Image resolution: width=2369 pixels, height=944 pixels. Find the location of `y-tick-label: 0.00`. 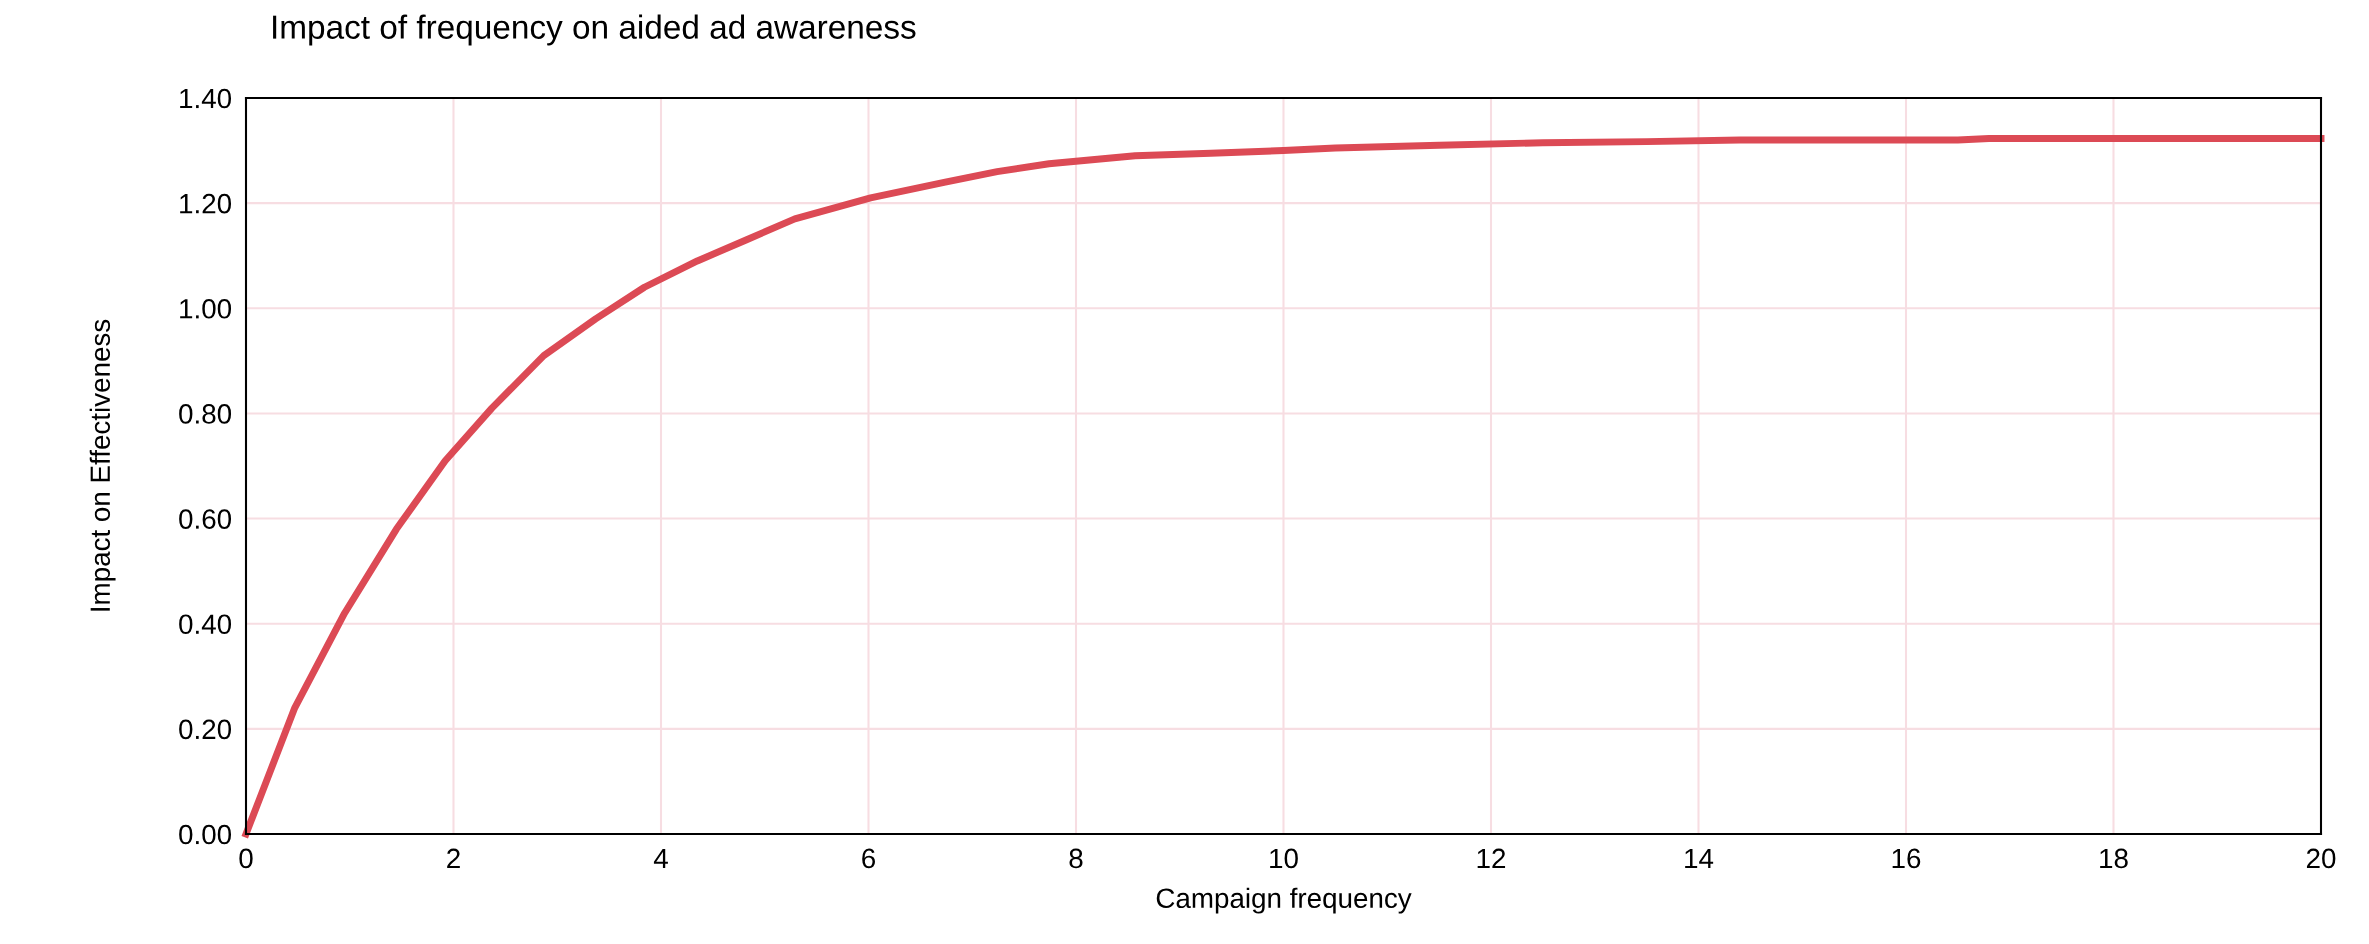

y-tick-label: 0.00 is located at coordinates (205, 834).